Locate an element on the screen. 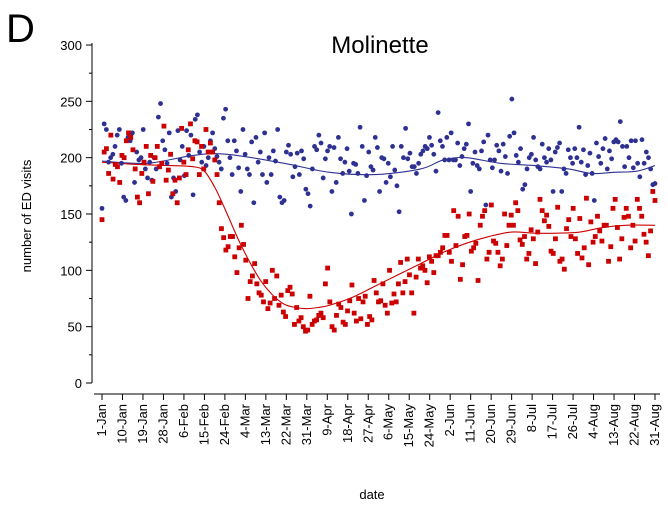 This screenshot has width=668, height=508. x-tick-label: 27-Apr is located at coordinates (367, 423).